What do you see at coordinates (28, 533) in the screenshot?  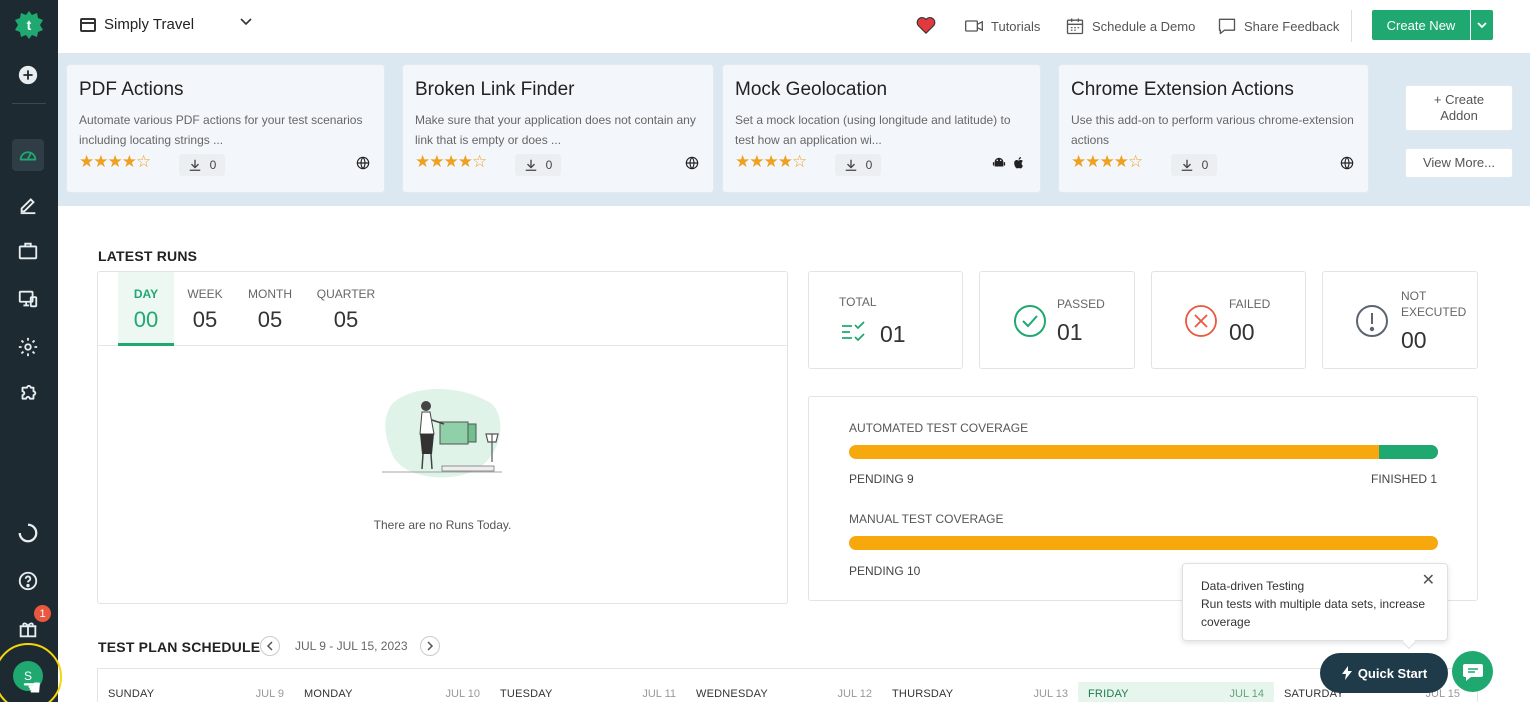 I see `loading-circle-icon` at bounding box center [28, 533].